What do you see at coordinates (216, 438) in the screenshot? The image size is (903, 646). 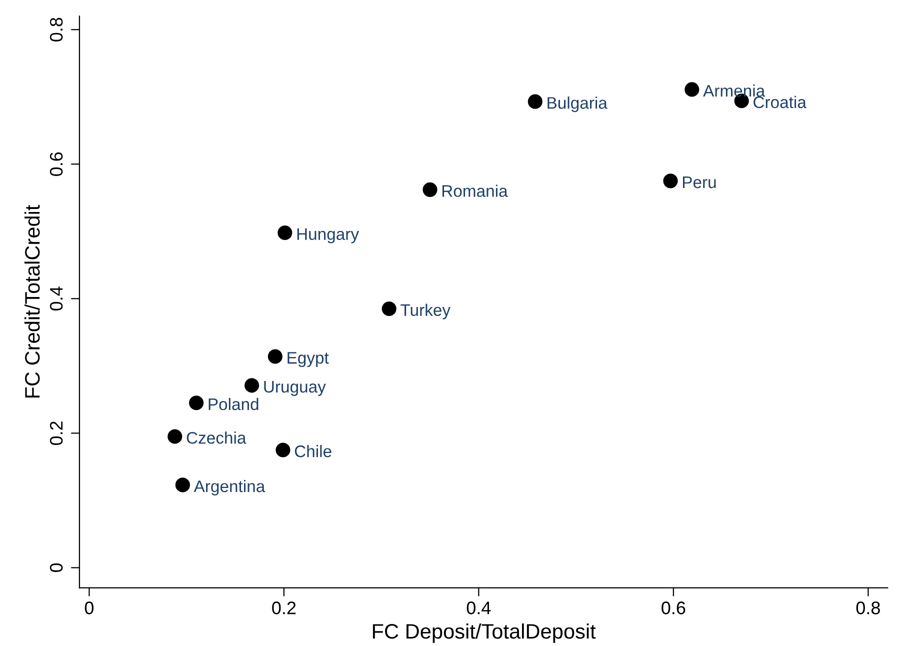 I see `annotation: Czechia` at bounding box center [216, 438].